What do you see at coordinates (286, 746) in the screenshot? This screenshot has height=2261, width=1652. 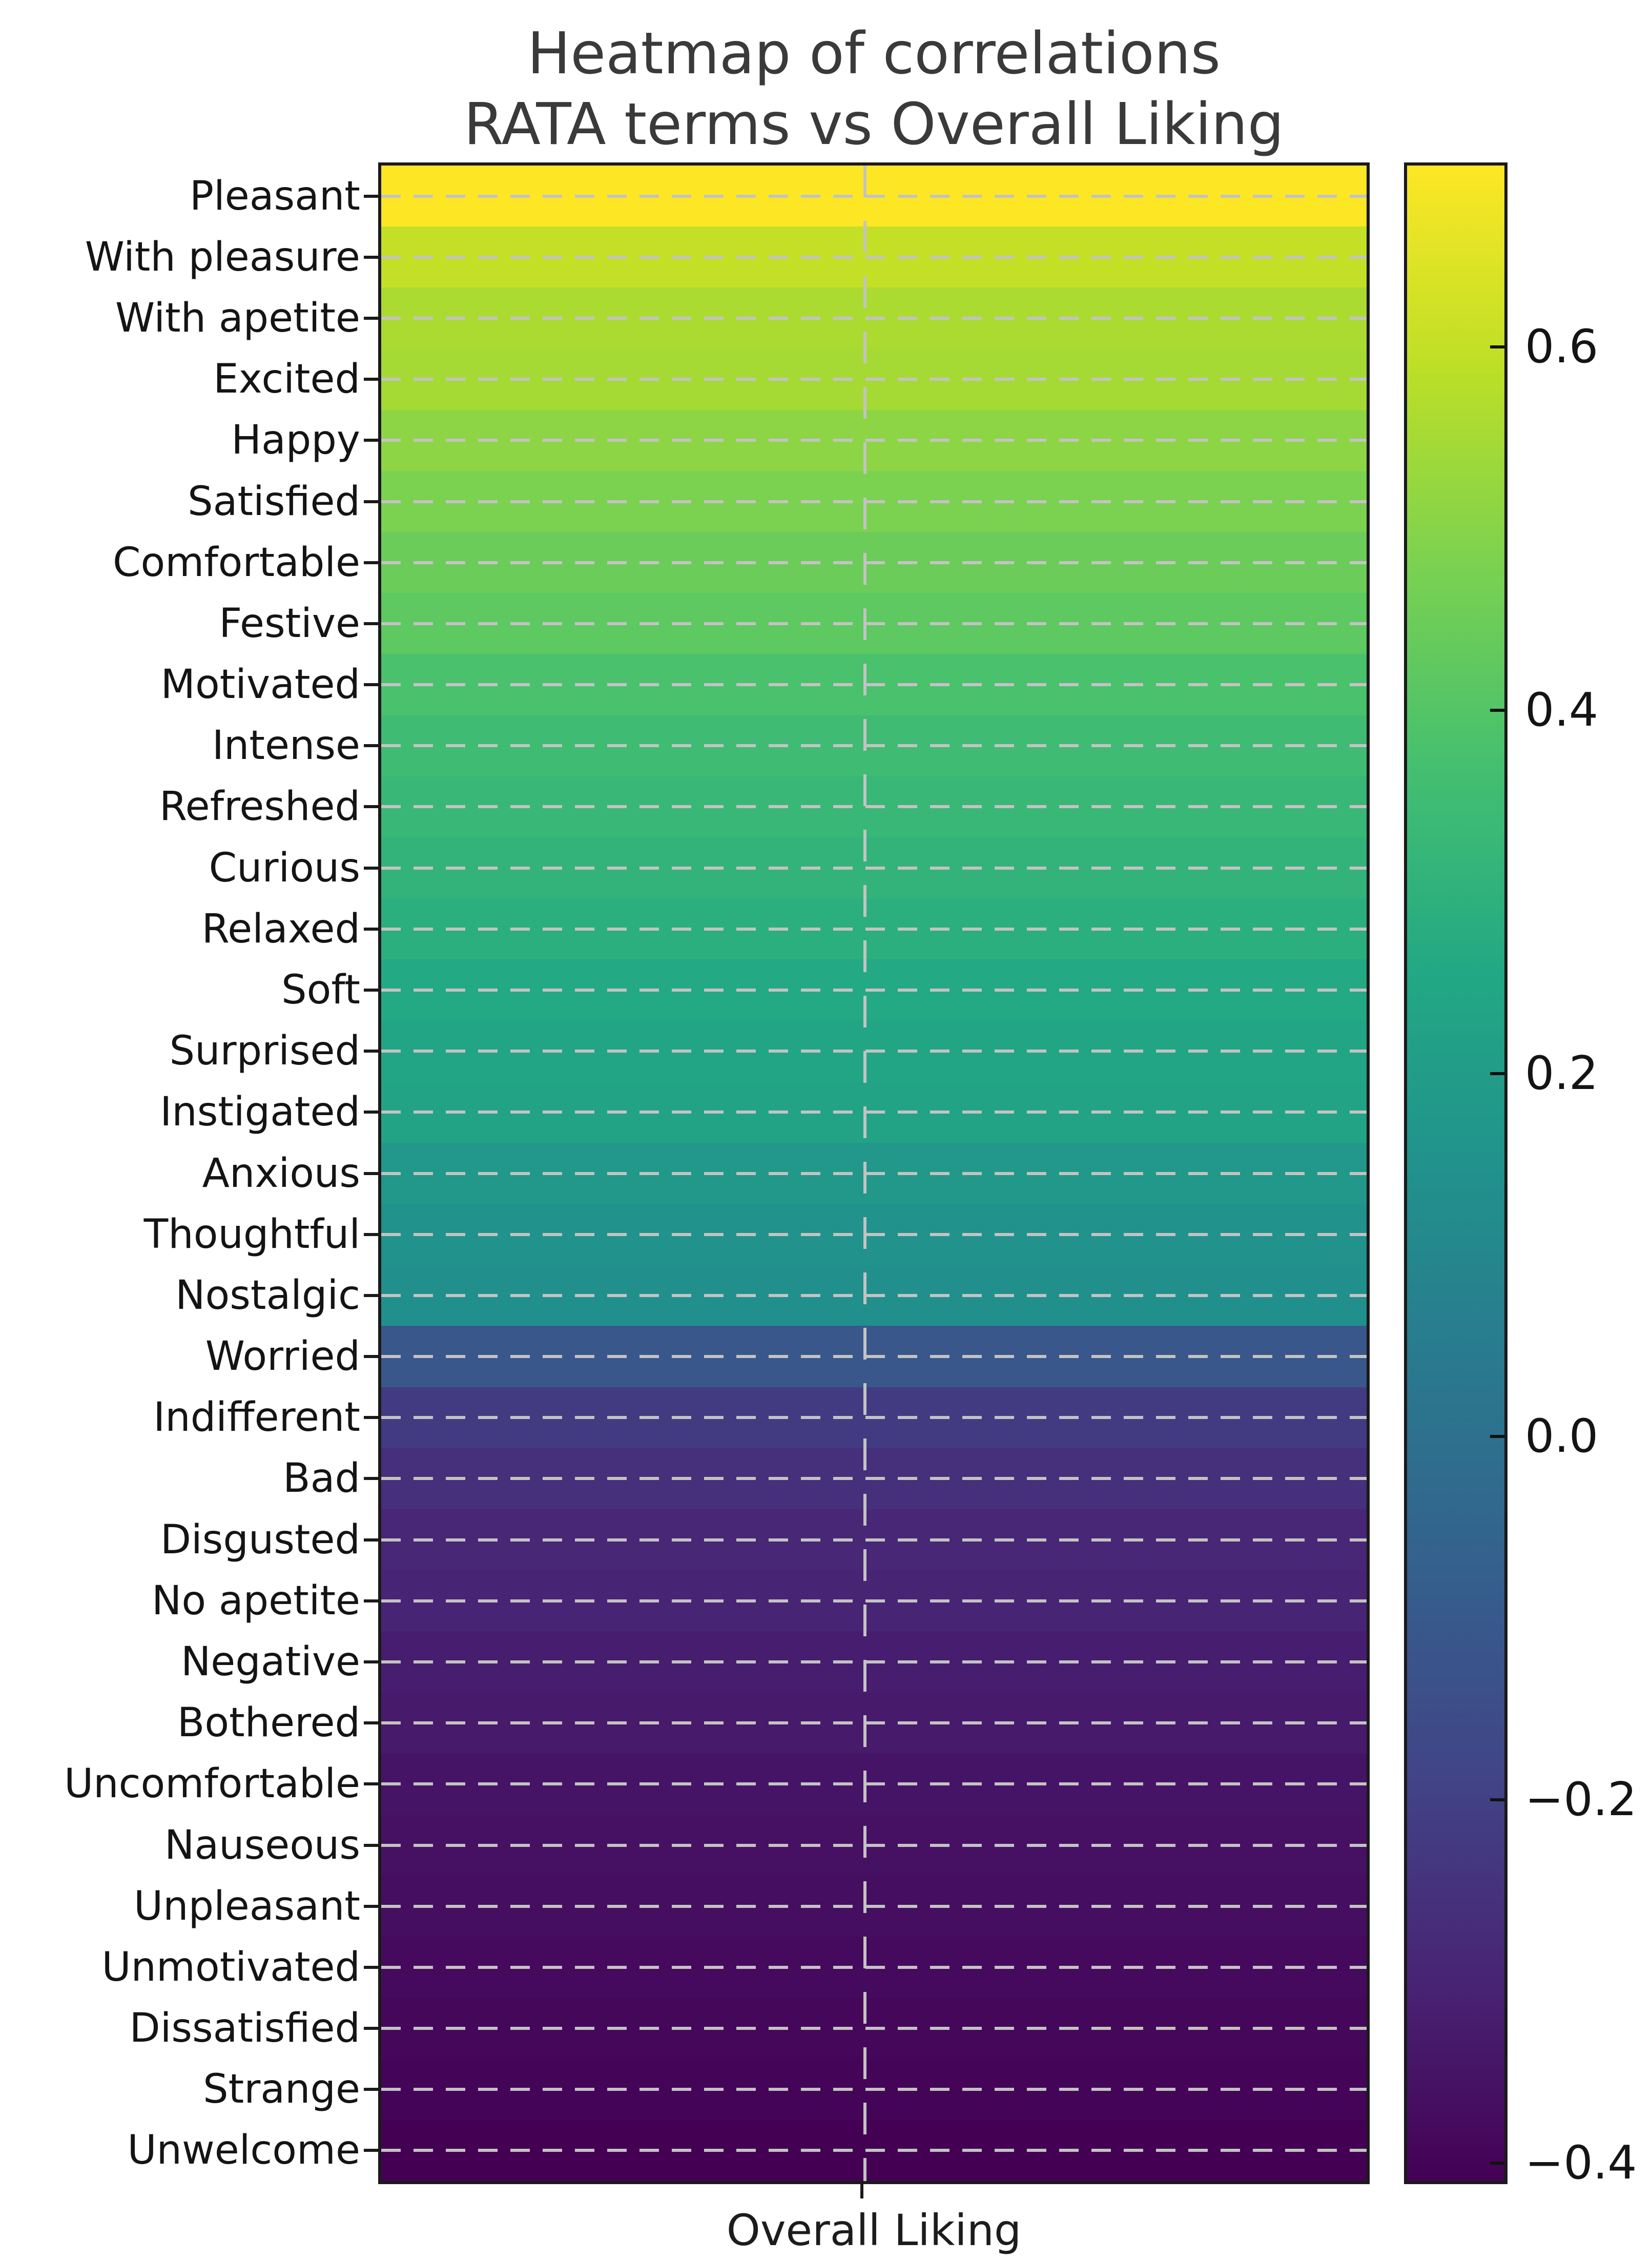 I see `y-tick-label: Intense` at bounding box center [286, 746].